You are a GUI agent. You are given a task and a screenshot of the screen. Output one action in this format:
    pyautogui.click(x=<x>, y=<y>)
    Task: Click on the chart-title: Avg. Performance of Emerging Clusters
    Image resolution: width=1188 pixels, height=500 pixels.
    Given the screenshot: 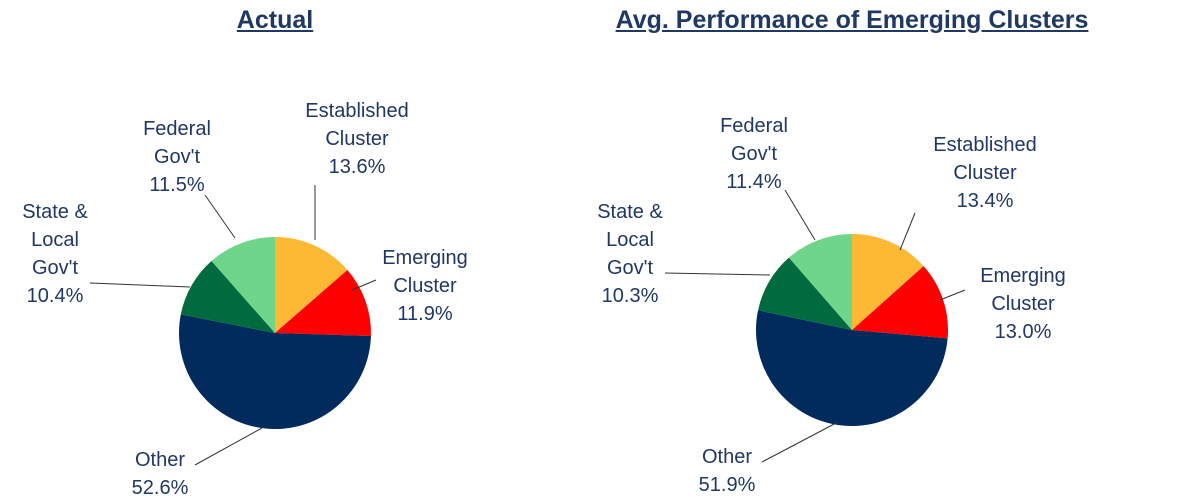 What is the action you would take?
    pyautogui.click(x=852, y=20)
    